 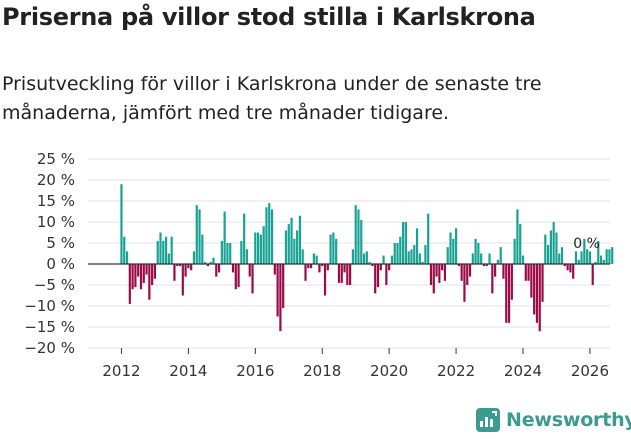 I want to click on x-tick-label: 2018, so click(x=322, y=371).